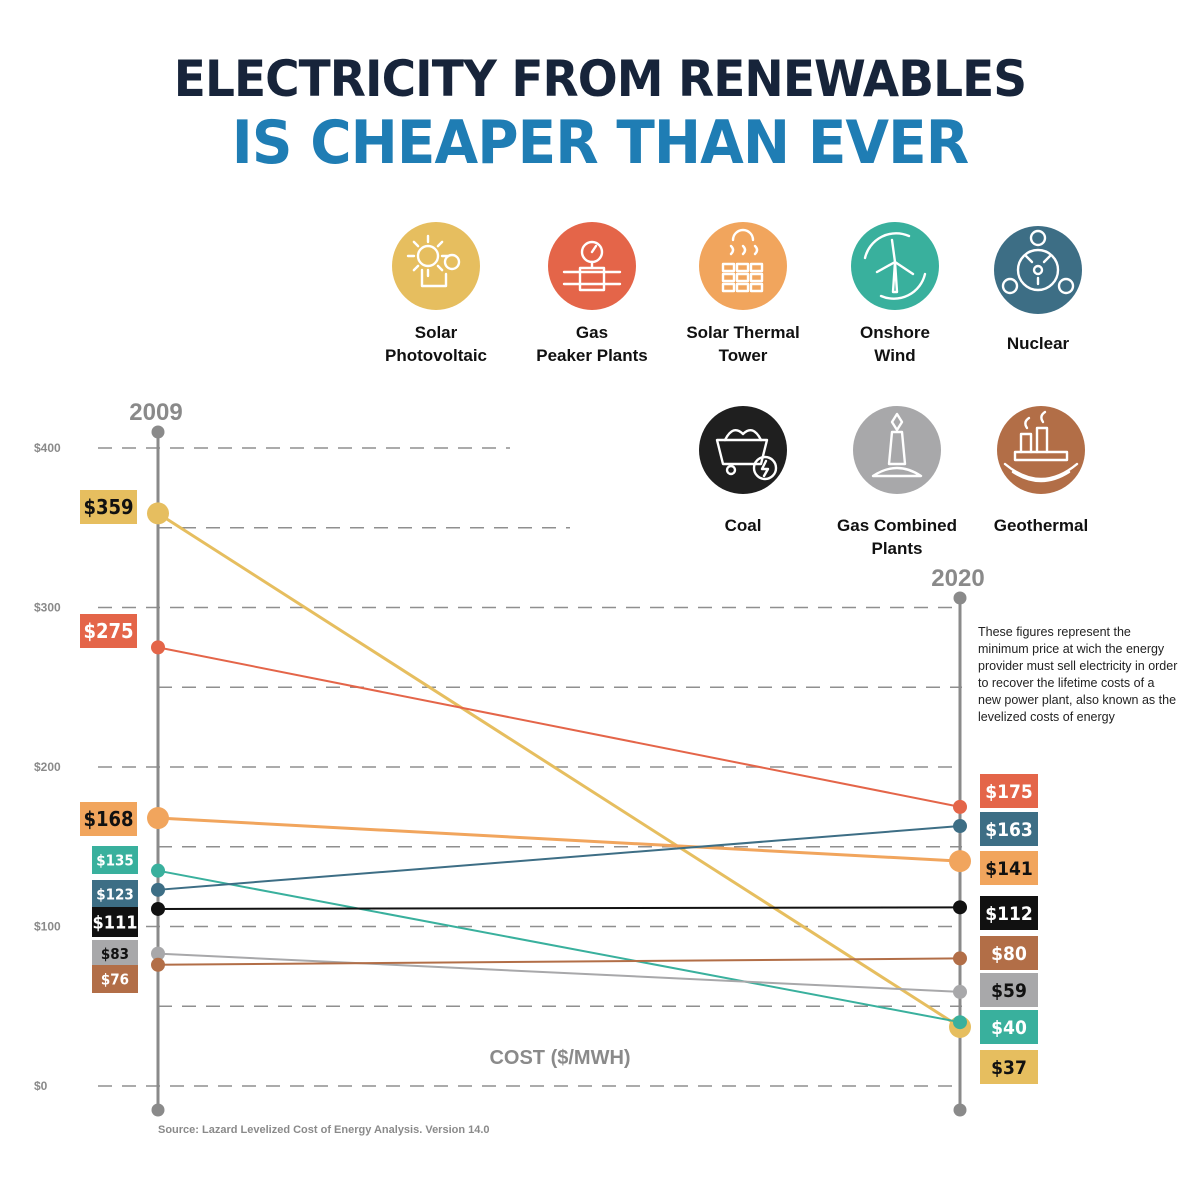 Image resolution: width=1200 pixels, height=1200 pixels. I want to click on radiation-icon, so click(1038, 262).